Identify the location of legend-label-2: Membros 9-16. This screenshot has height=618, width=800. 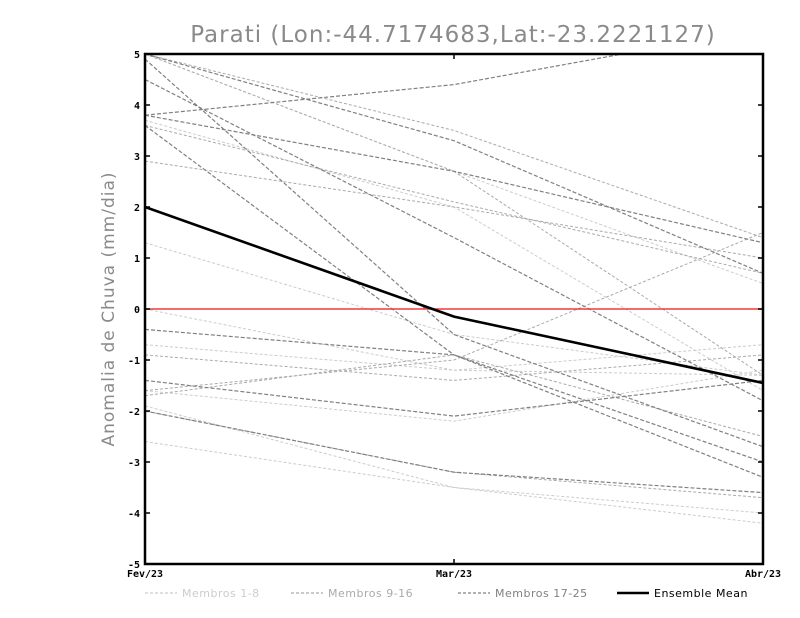
(370, 593).